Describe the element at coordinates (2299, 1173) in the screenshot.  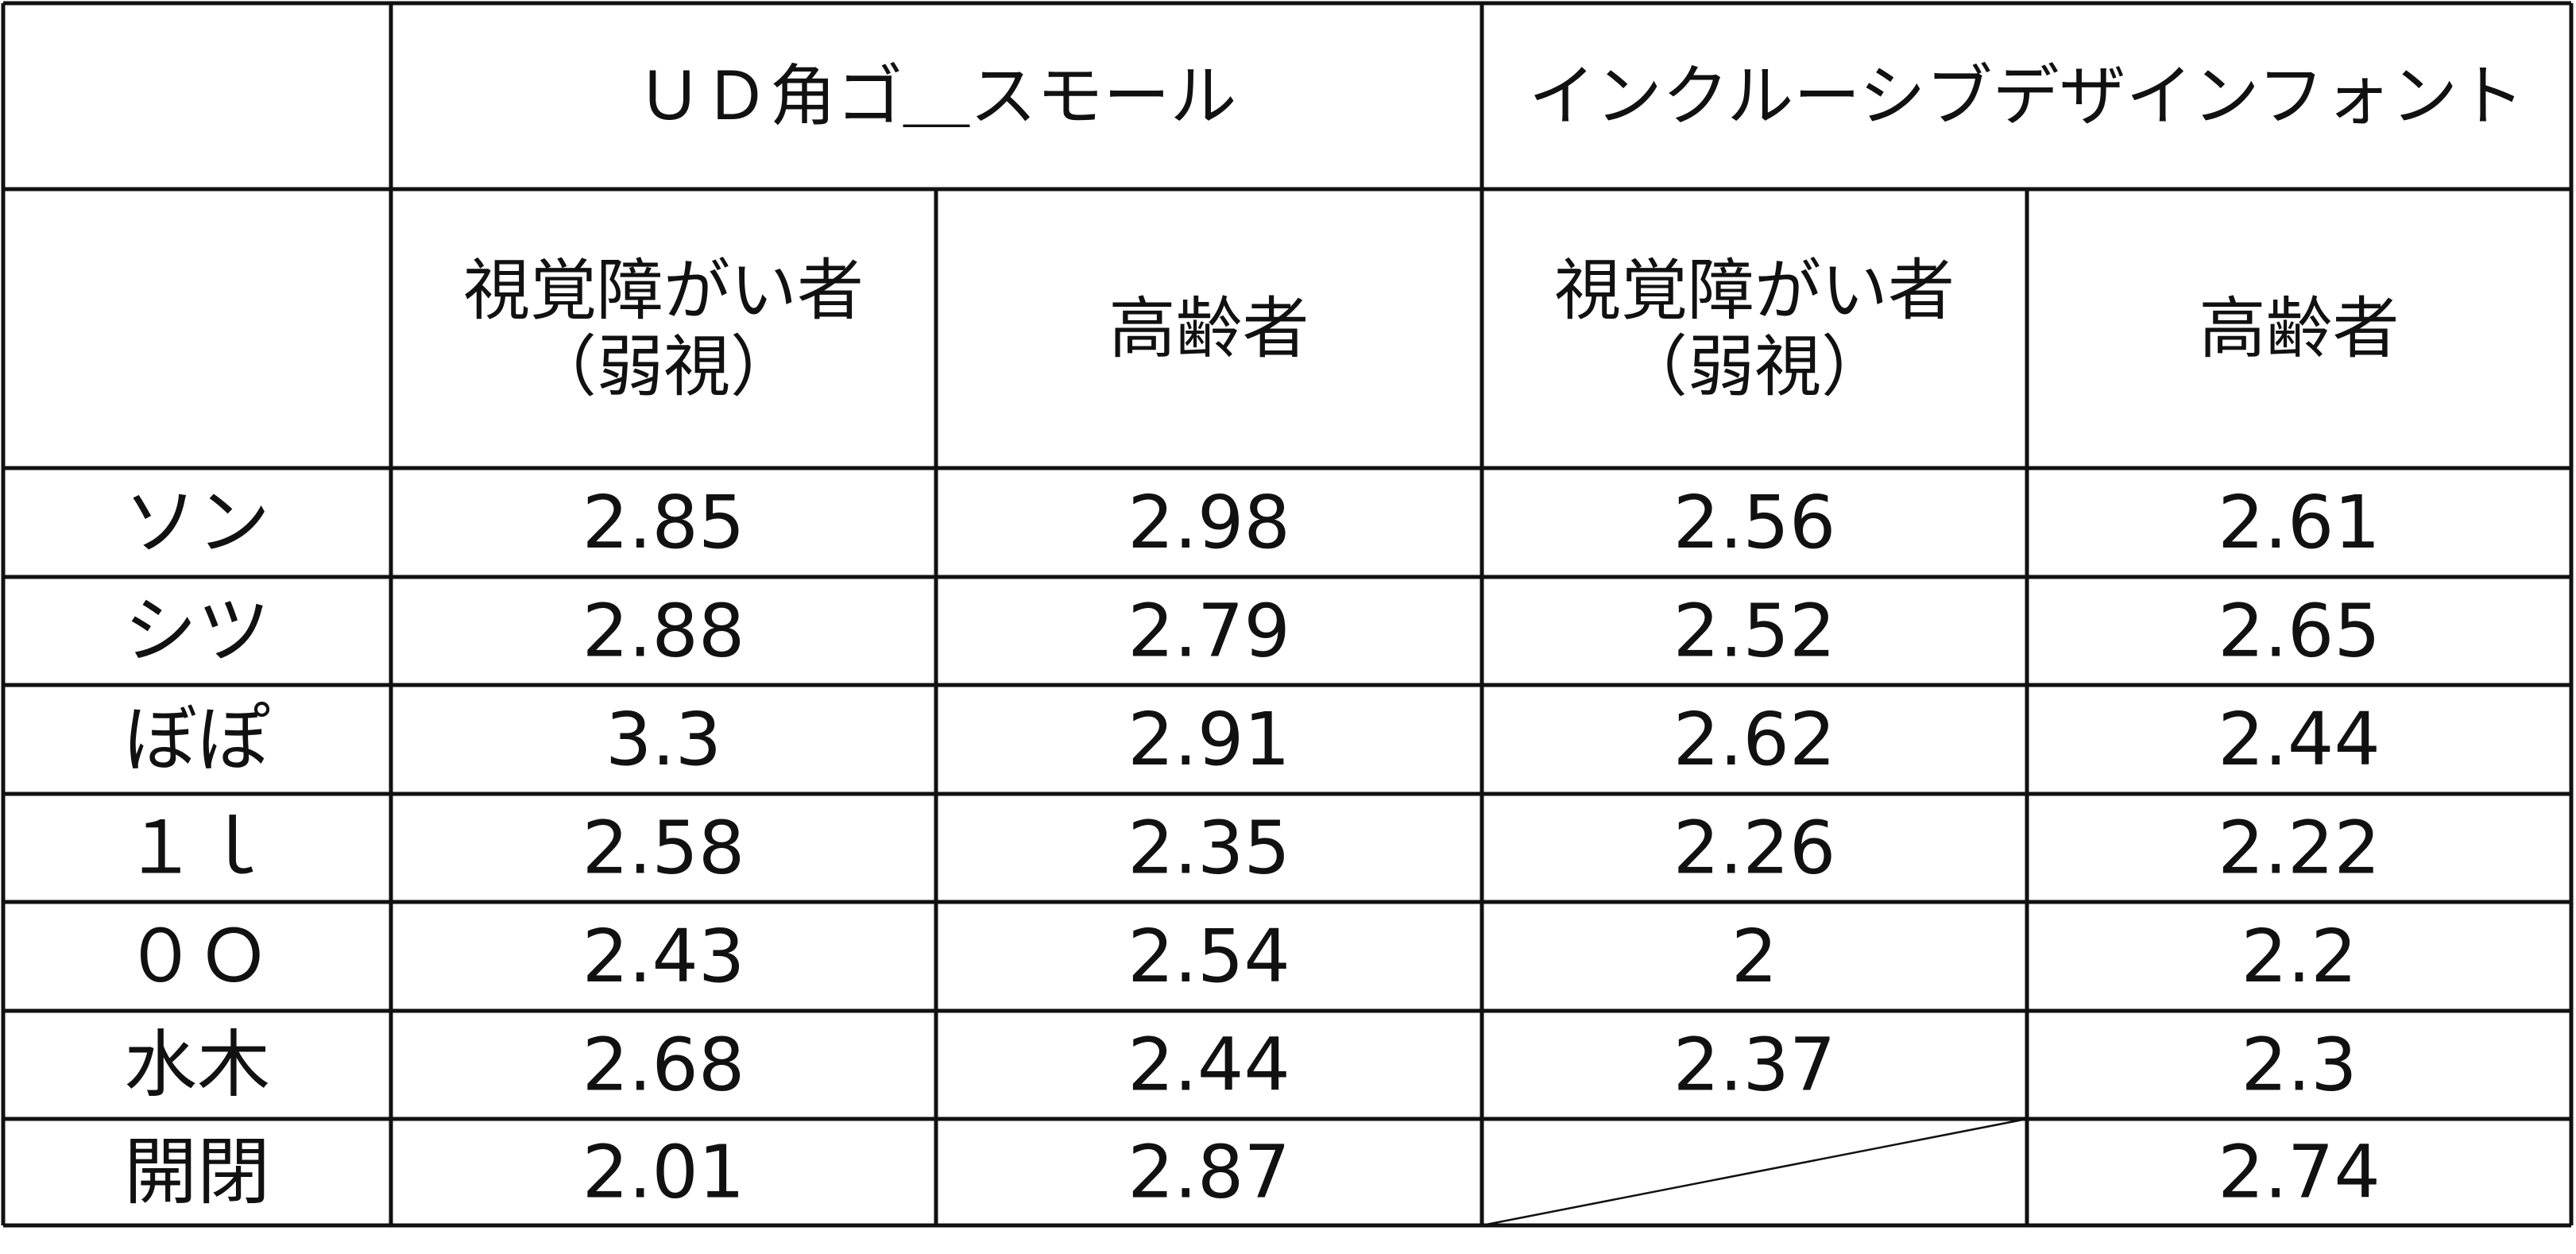
I see `cell-value: 2.74` at that location.